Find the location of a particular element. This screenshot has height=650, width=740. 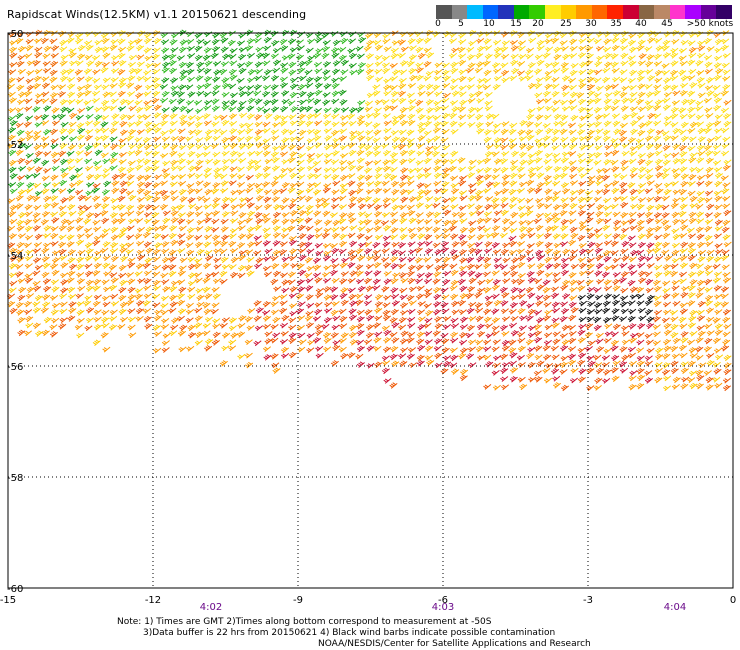

longitude-label: -9 is located at coordinates (298, 600).